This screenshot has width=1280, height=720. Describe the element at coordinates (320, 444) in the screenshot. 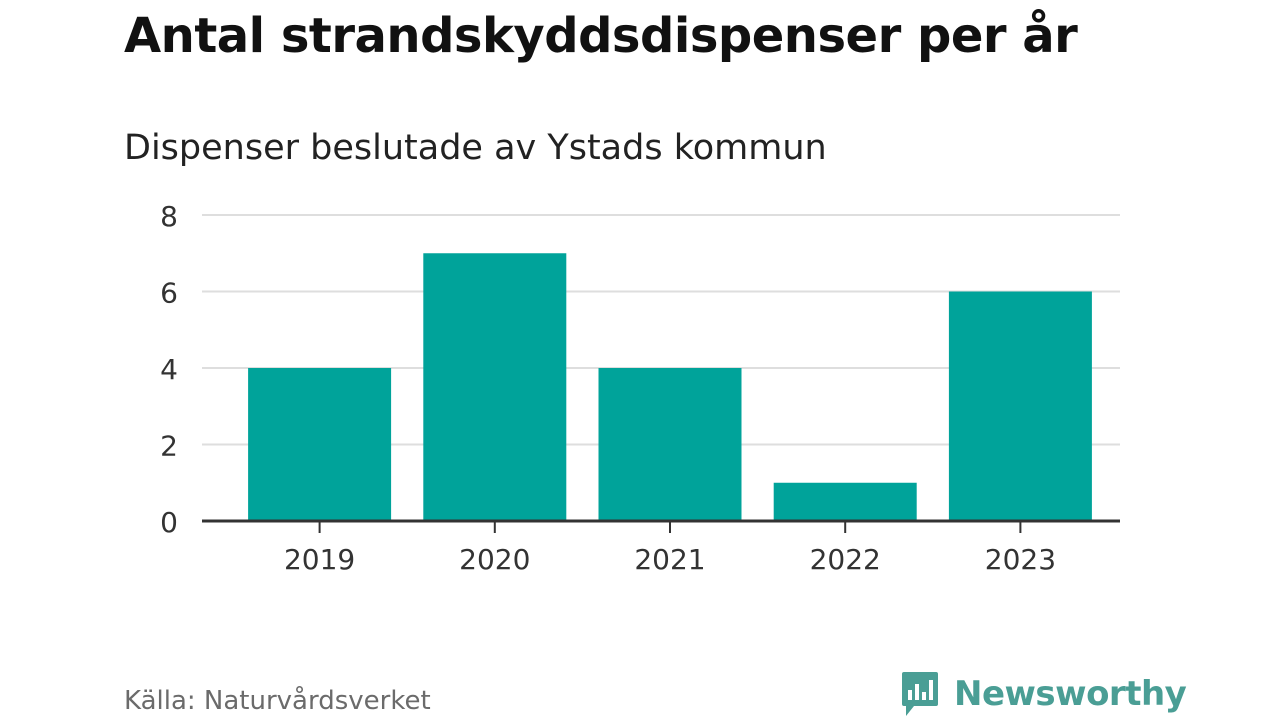

I see `bar-2019` at that location.